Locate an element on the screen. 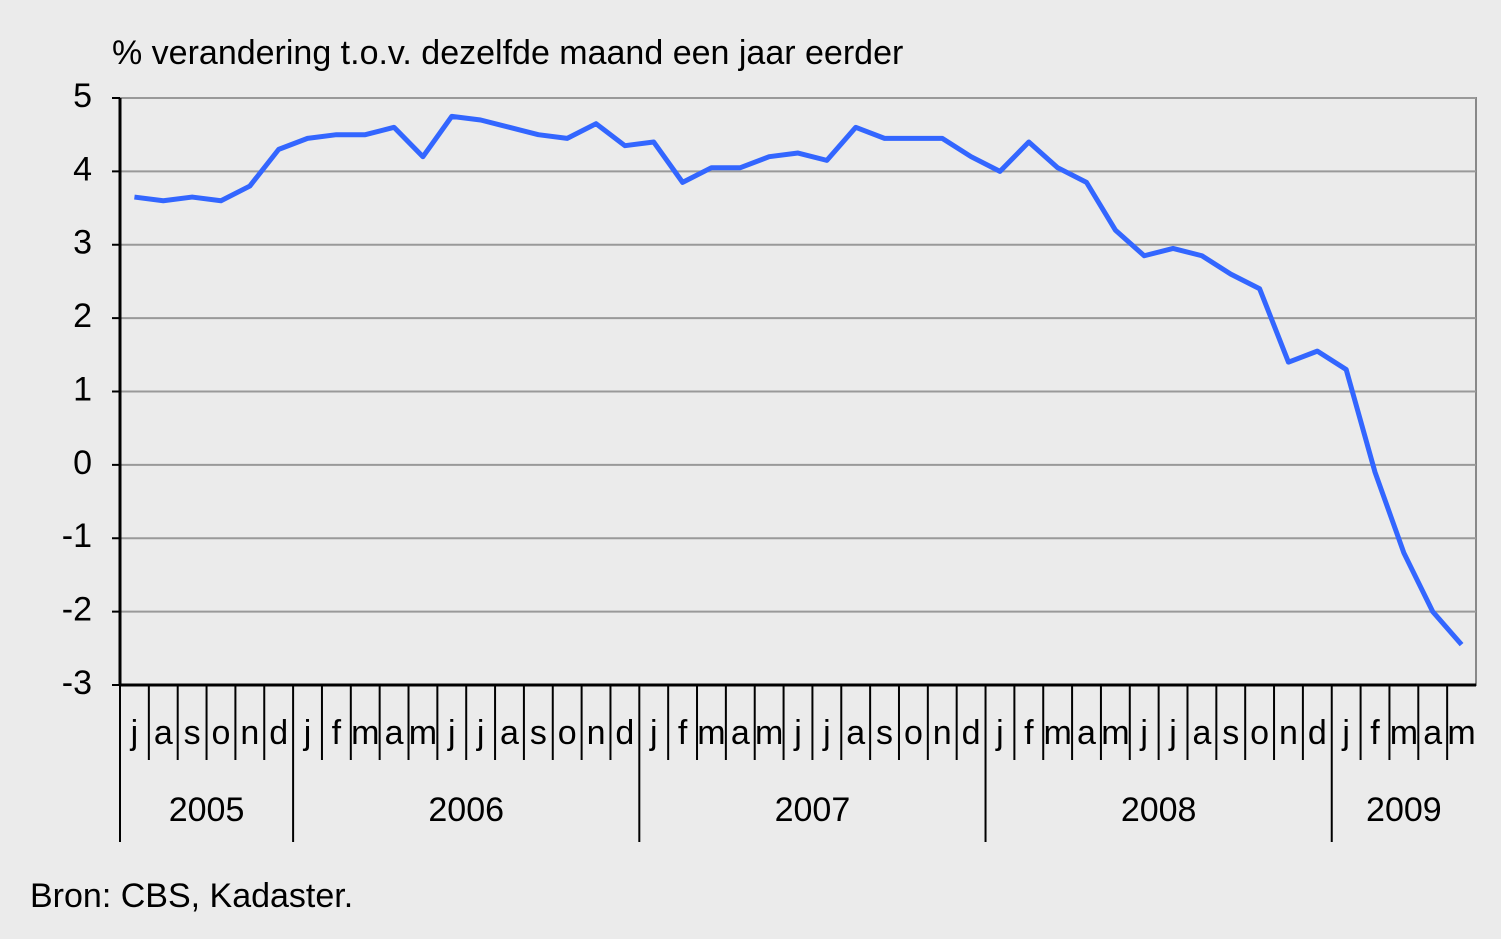 The width and height of the screenshot is (1501, 939). y-tick-label: -1 is located at coordinates (77, 536).